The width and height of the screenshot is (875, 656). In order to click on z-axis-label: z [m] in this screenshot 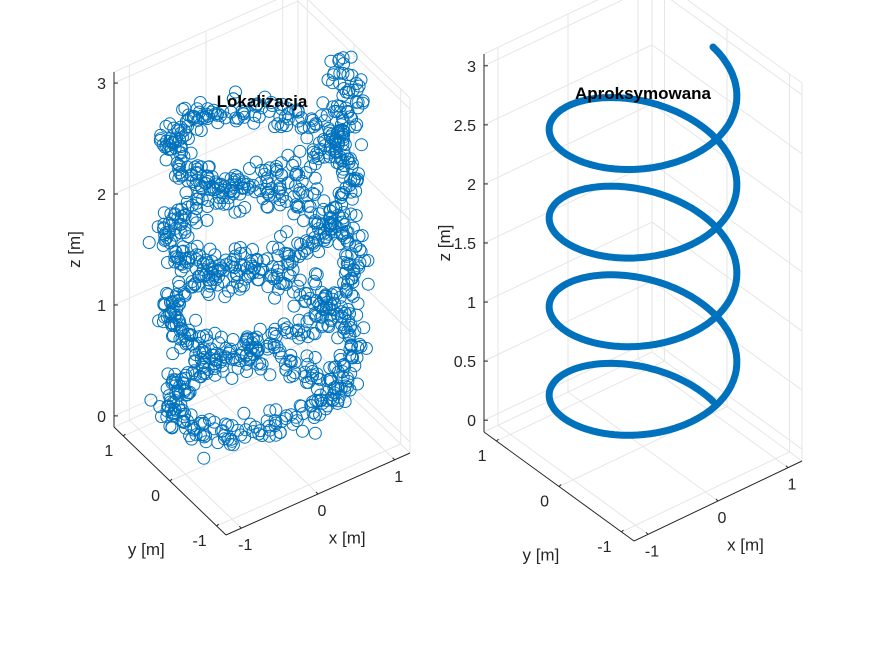, I will do `click(74, 249)`.